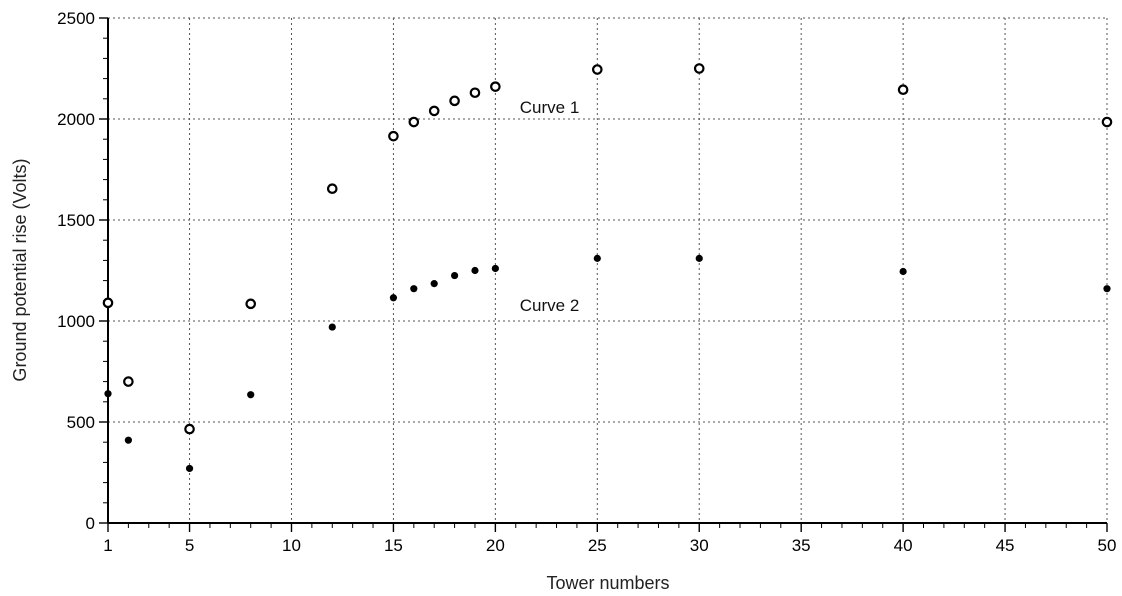  I want to click on x-tick-label: 1, so click(107, 545).